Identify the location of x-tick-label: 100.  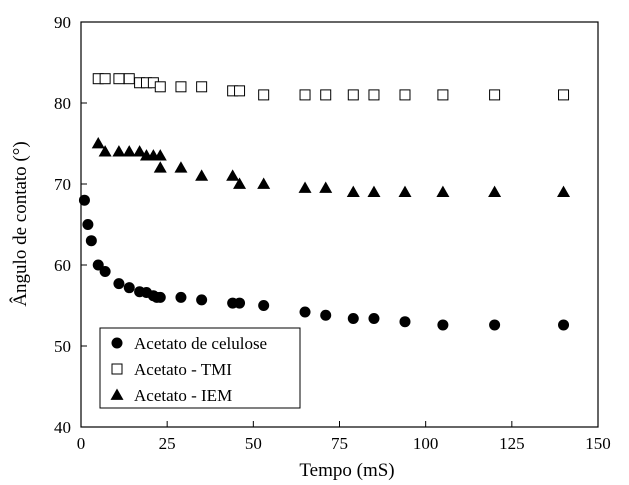
(426, 443).